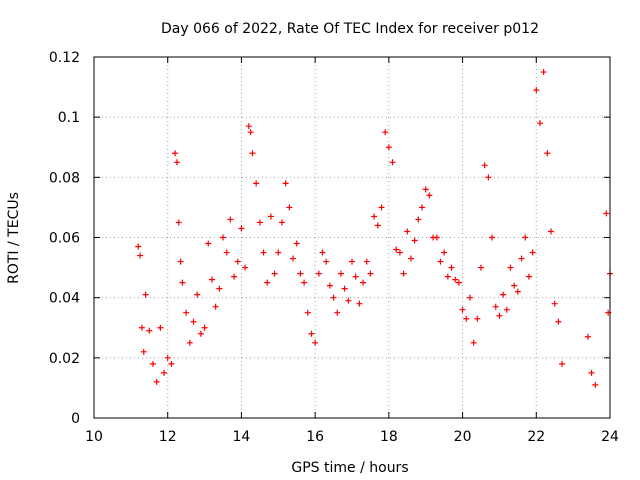 This screenshot has width=640, height=480. What do you see at coordinates (389, 437) in the screenshot?
I see `x-tick-label: 18` at bounding box center [389, 437].